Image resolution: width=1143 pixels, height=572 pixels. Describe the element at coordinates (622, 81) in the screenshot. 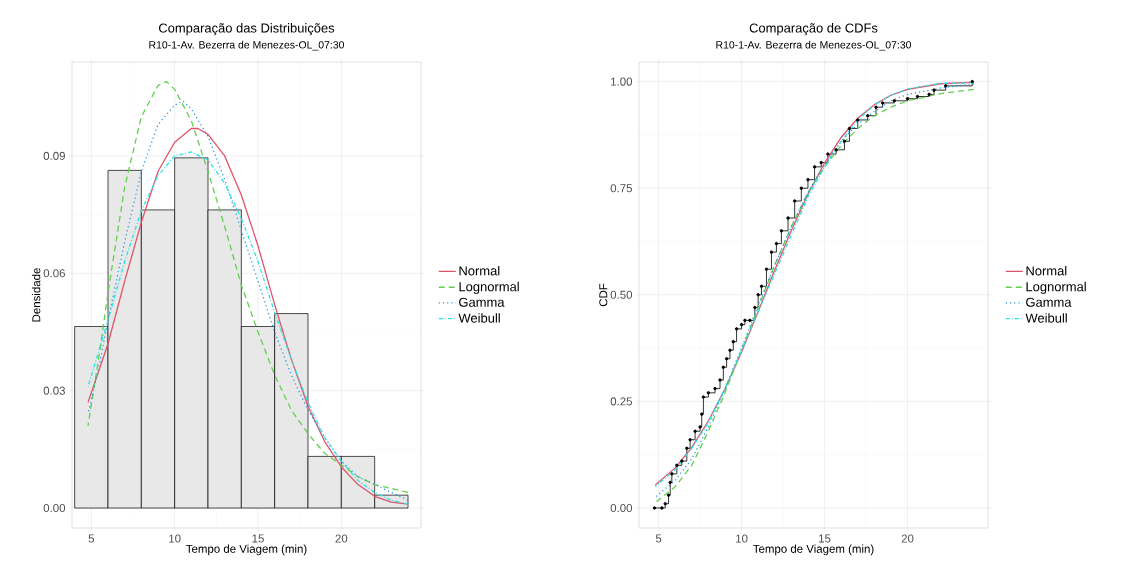

I see `y-tick-label: 1.00` at that location.